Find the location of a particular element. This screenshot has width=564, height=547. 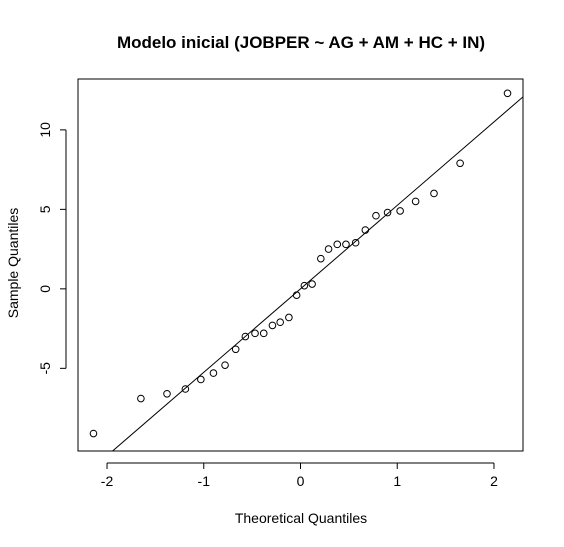

x-axis-label: Theoretical Quantiles is located at coordinates (301, 518).